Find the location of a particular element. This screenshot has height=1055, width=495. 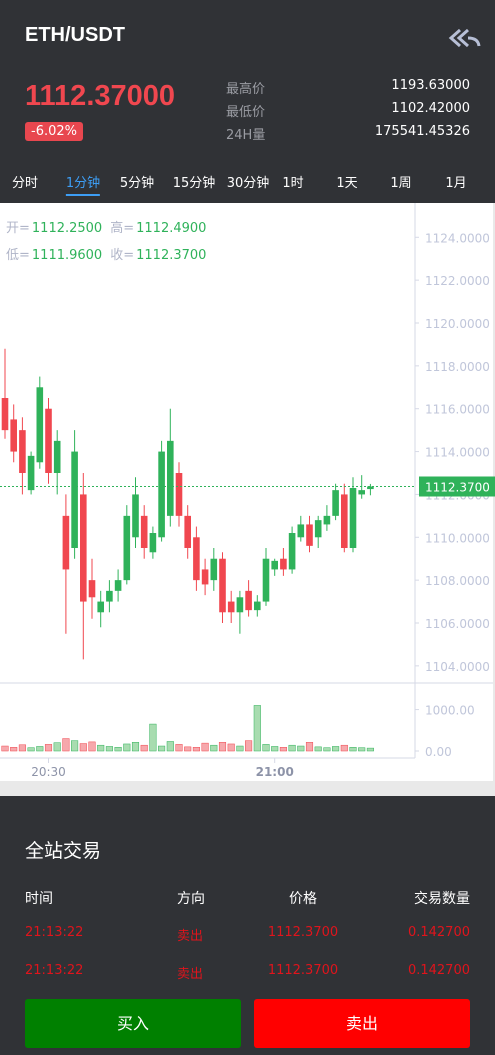

y-tick-label: 1110.0000 is located at coordinates (457, 538).